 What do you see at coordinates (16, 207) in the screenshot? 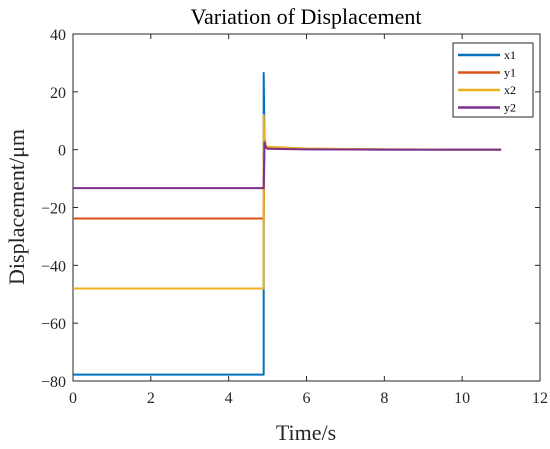
I see `y-axis-label: Displacement/μm` at bounding box center [16, 207].